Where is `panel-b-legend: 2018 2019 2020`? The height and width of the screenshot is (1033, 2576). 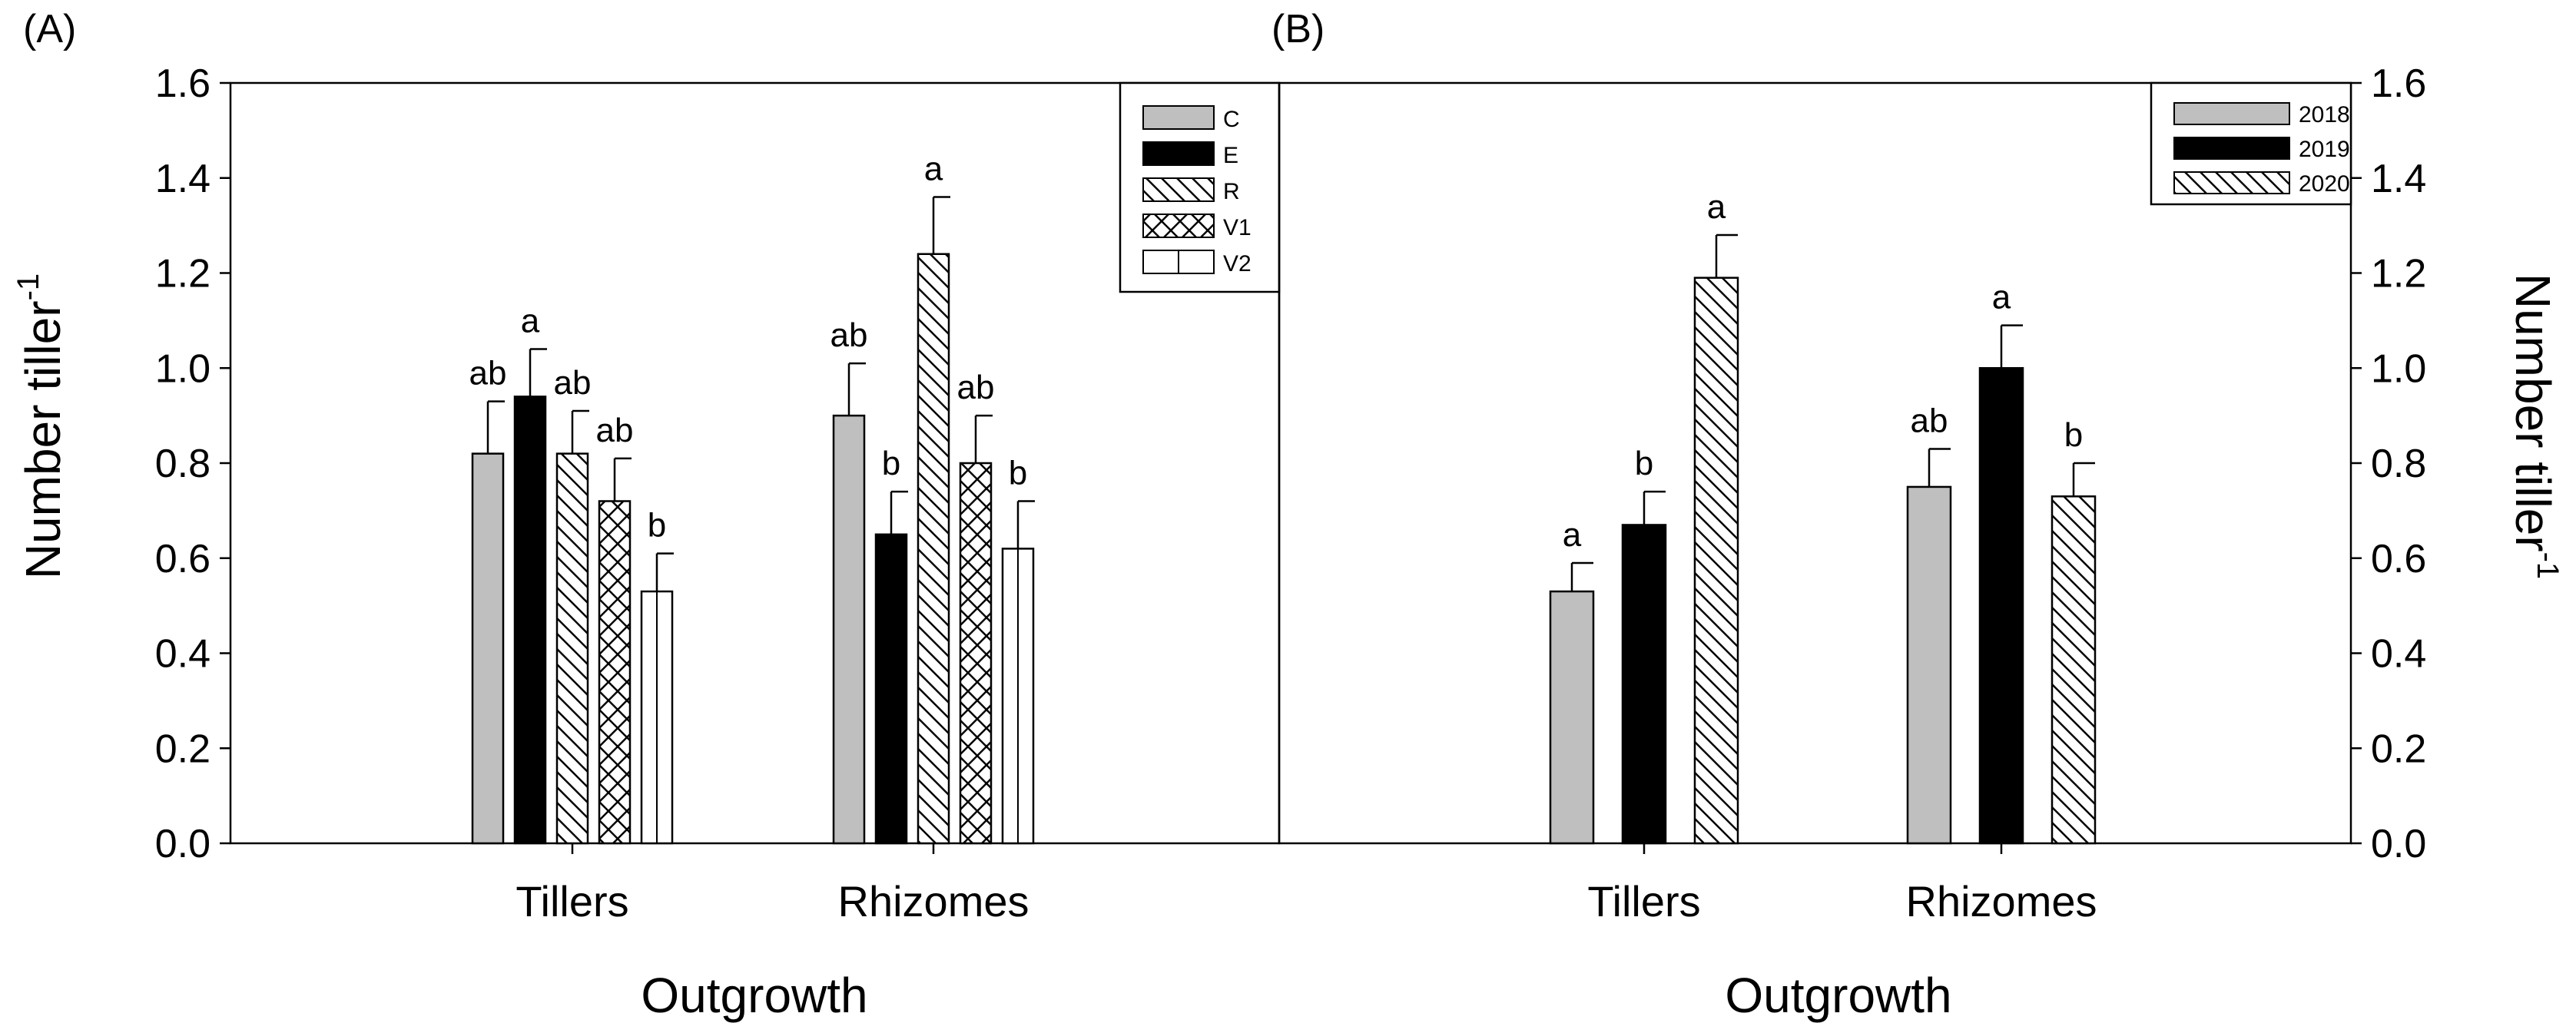 panel-b-legend: 2018 2019 2020 is located at coordinates (2251, 143).